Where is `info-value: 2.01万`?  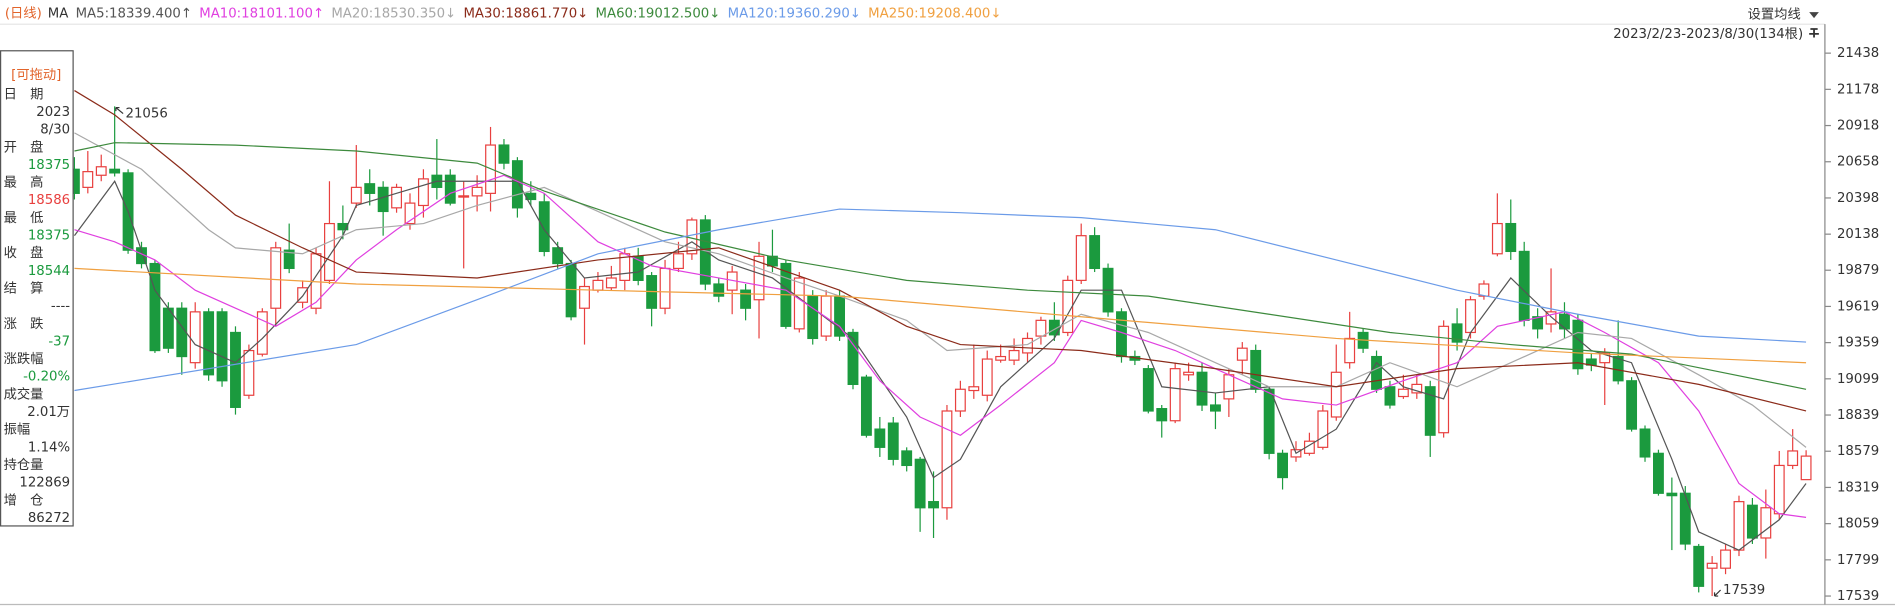
info-value: 2.01万 is located at coordinates (48, 412).